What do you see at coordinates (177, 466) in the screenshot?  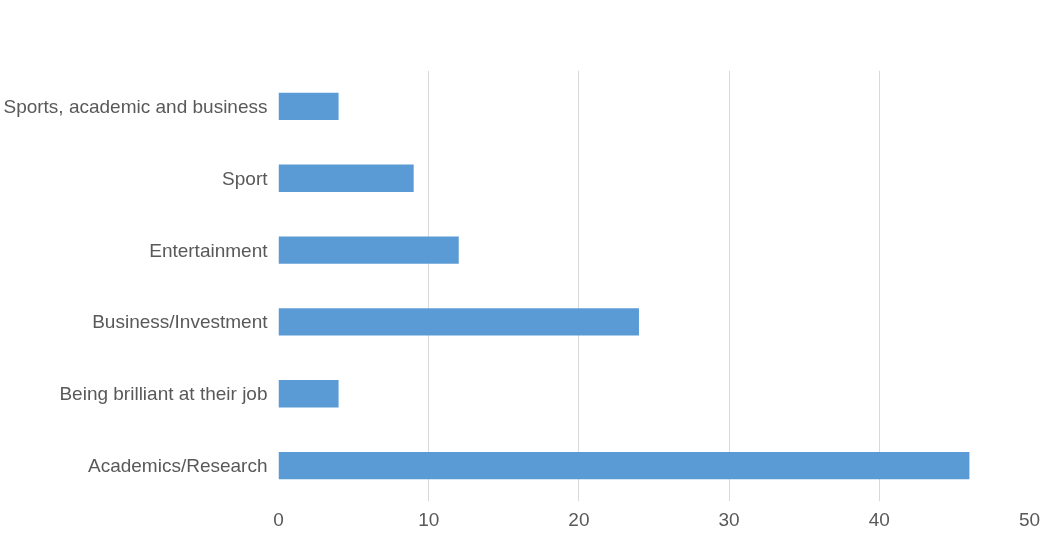 I see `y-tick-label: Academics/Research` at bounding box center [177, 466].